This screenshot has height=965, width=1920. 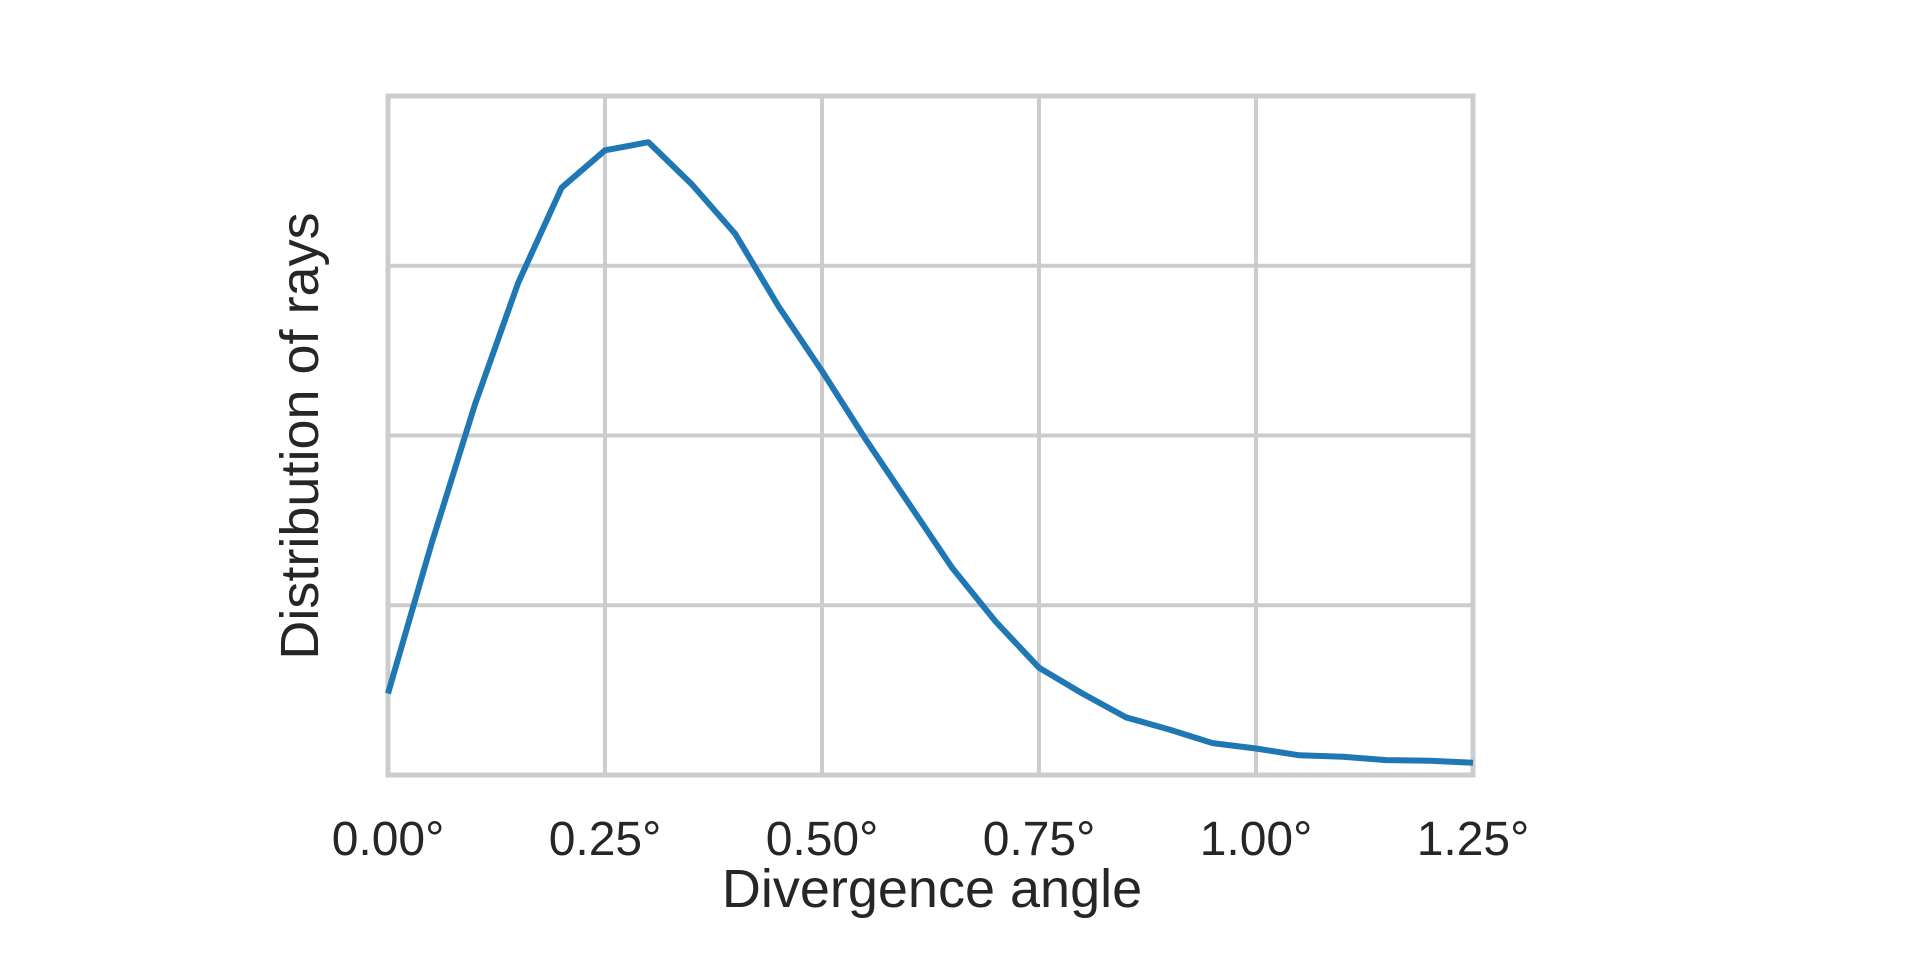 What do you see at coordinates (388, 839) in the screenshot?
I see `x-tick-label: 0.00°` at bounding box center [388, 839].